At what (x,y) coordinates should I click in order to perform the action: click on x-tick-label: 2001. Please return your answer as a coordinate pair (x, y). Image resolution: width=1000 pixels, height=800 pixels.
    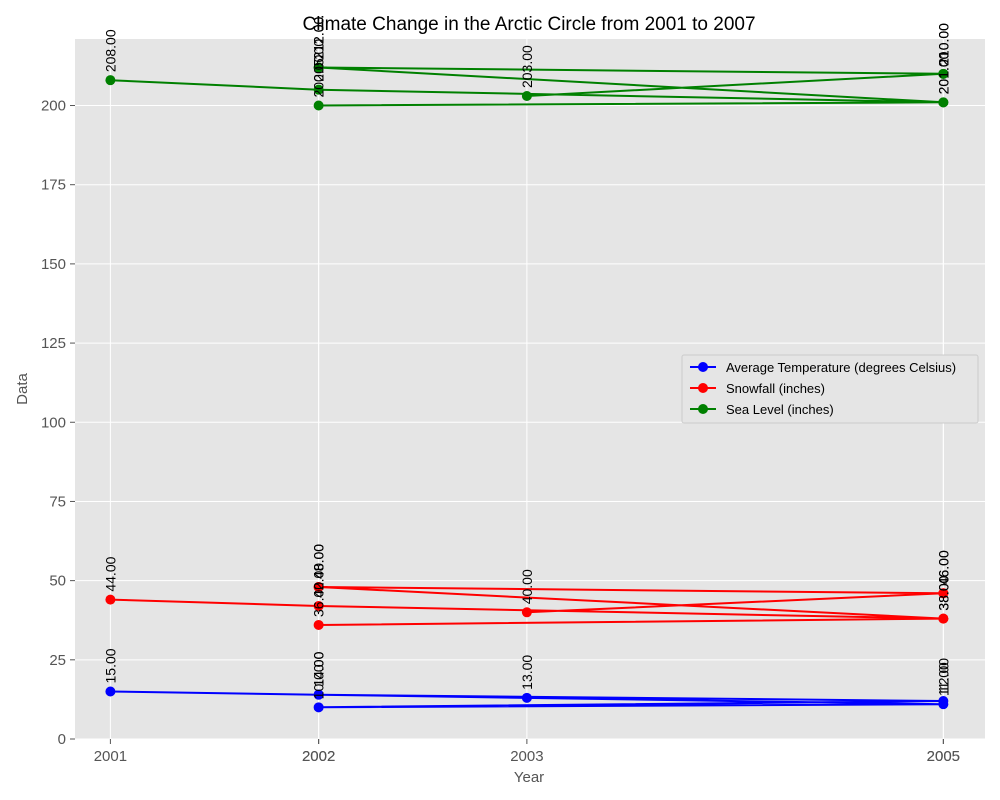
    Looking at the image, I should click on (110, 756).